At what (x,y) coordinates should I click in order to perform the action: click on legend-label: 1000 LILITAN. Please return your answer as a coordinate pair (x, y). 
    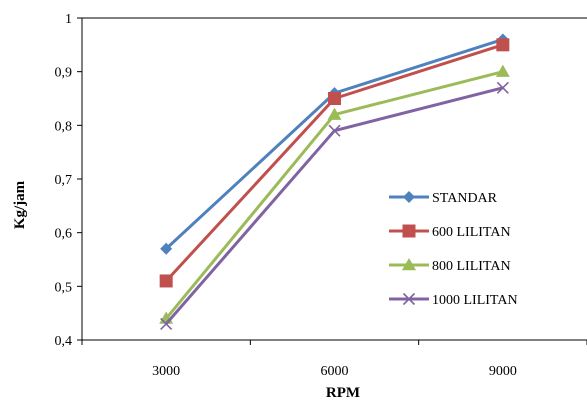
    Looking at the image, I should click on (475, 300).